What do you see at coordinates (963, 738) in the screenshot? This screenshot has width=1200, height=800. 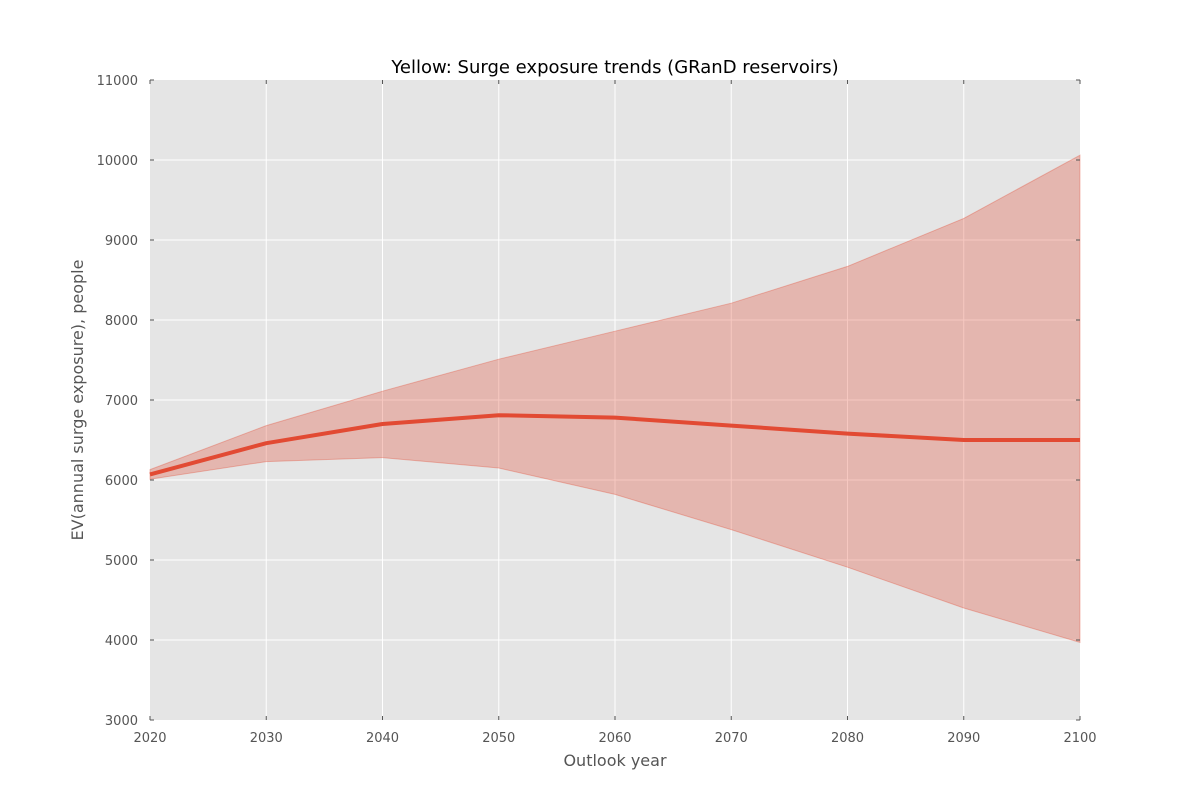 I see `x-tick-label: 2090` at bounding box center [963, 738].